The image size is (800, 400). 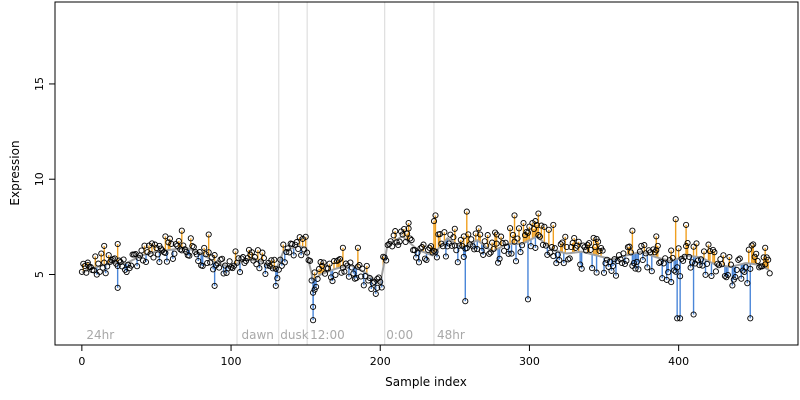 What do you see at coordinates (39, 274) in the screenshot?
I see `y-tick-label: 5` at bounding box center [39, 274].